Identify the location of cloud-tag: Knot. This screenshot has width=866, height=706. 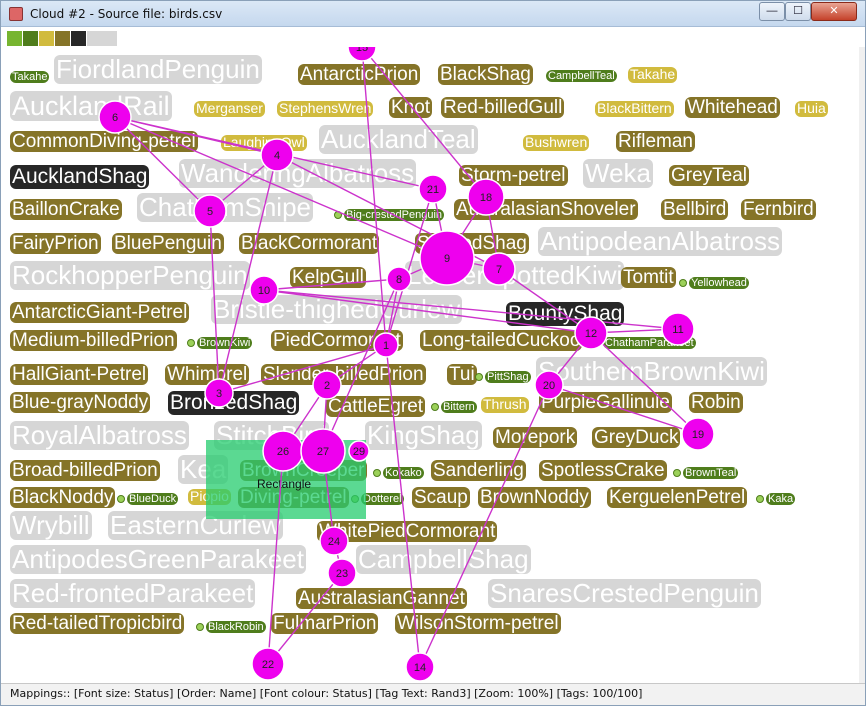
(411, 108).